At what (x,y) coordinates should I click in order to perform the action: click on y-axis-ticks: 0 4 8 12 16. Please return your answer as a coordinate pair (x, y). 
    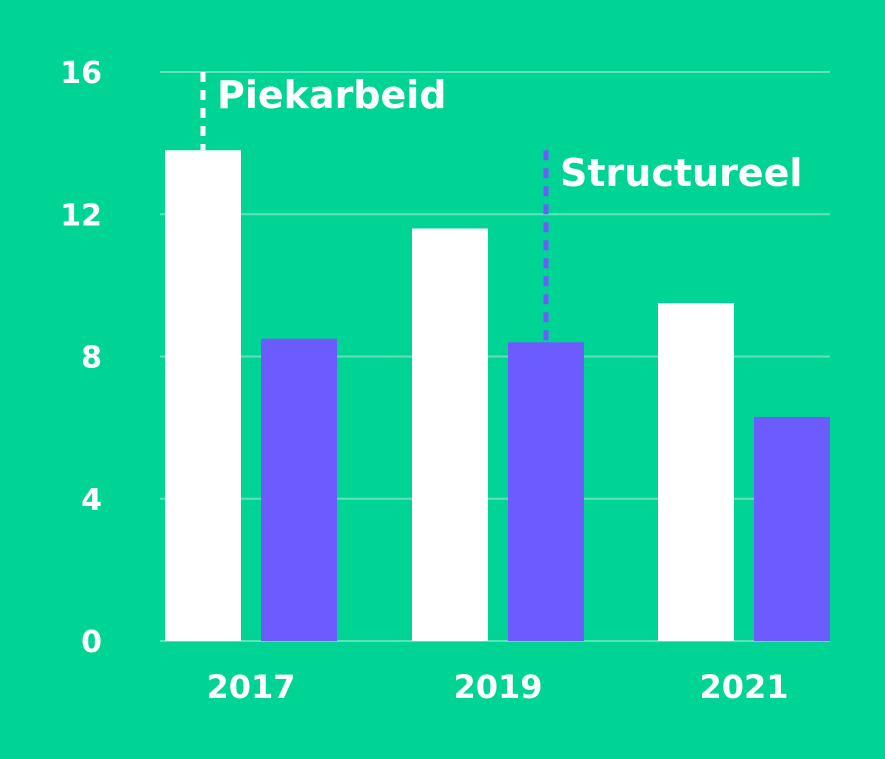
    Looking at the image, I should click on (81, 358).